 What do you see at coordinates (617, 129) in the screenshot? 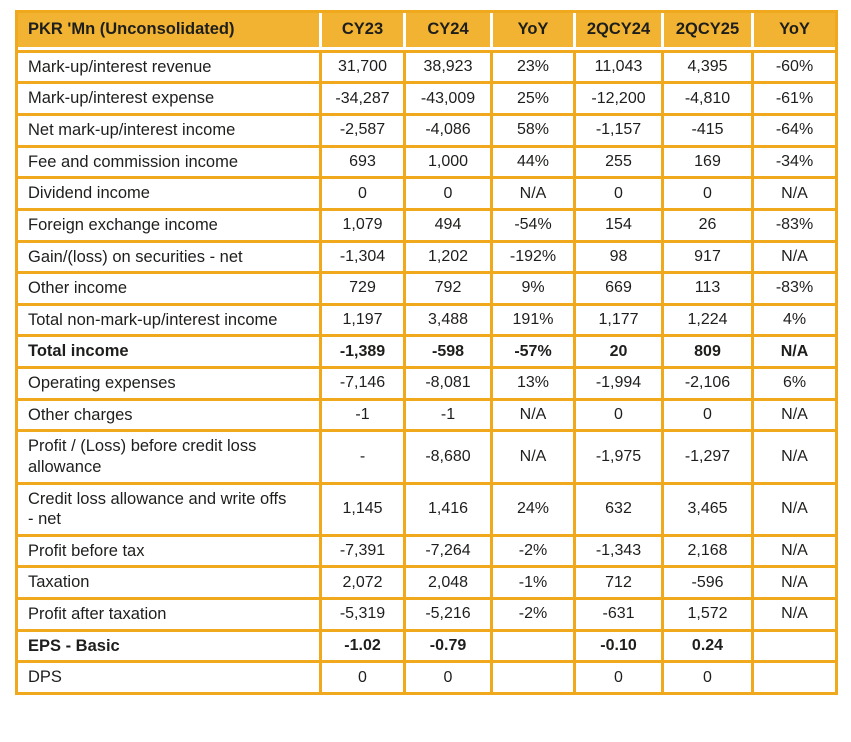
I see `value-cell: -1,157` at bounding box center [617, 129].